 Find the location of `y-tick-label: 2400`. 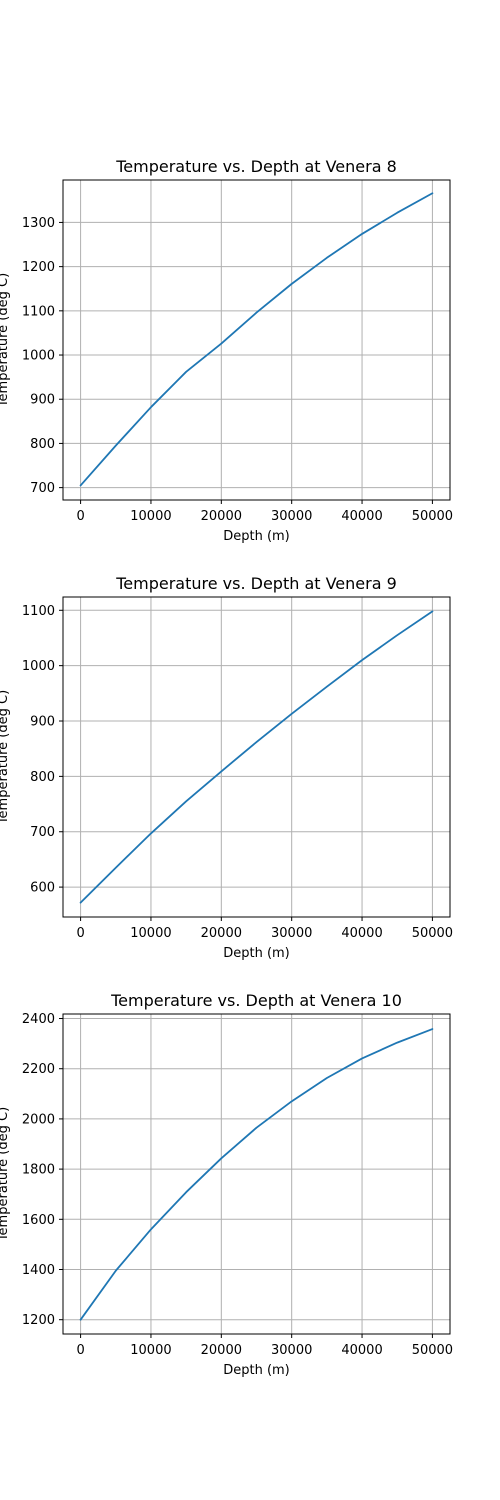

y-tick-label: 2400 is located at coordinates (38, 1019).